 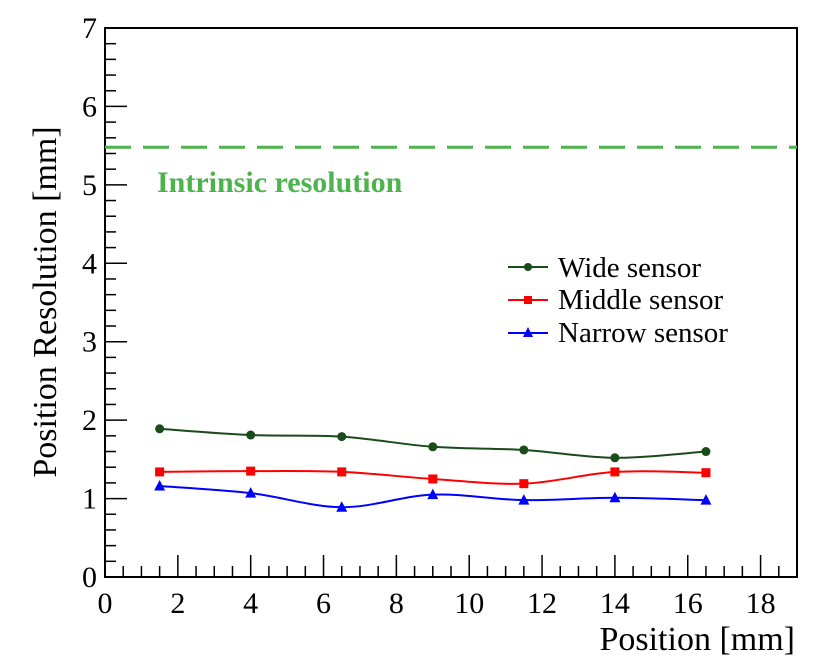 What do you see at coordinates (629, 268) in the screenshot?
I see `legend-label-wide: Wide sensor` at bounding box center [629, 268].